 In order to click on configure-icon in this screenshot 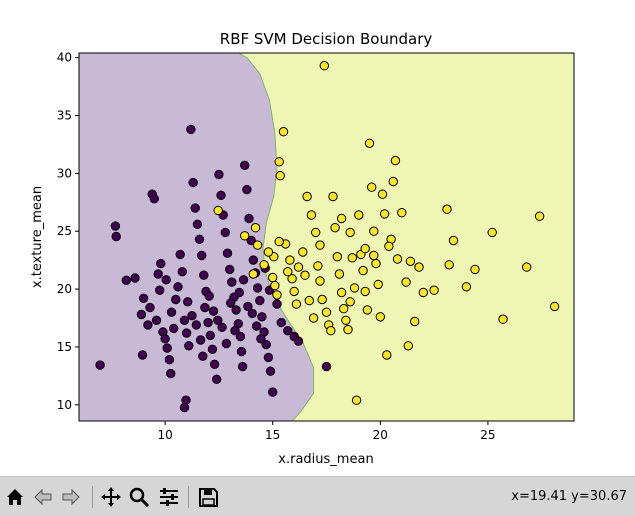, I will do `click(169, 497)`.